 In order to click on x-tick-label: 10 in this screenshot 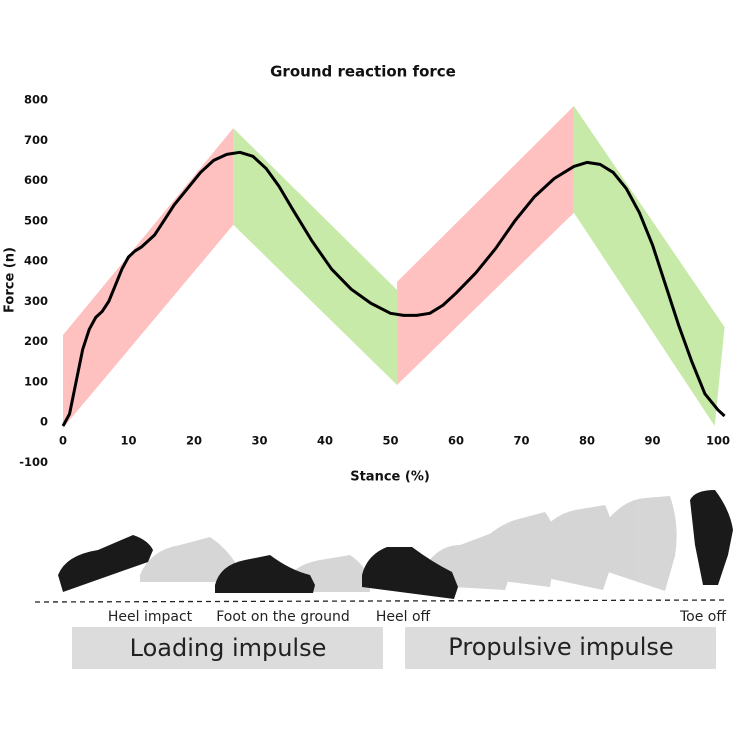, I will do `click(128, 441)`.